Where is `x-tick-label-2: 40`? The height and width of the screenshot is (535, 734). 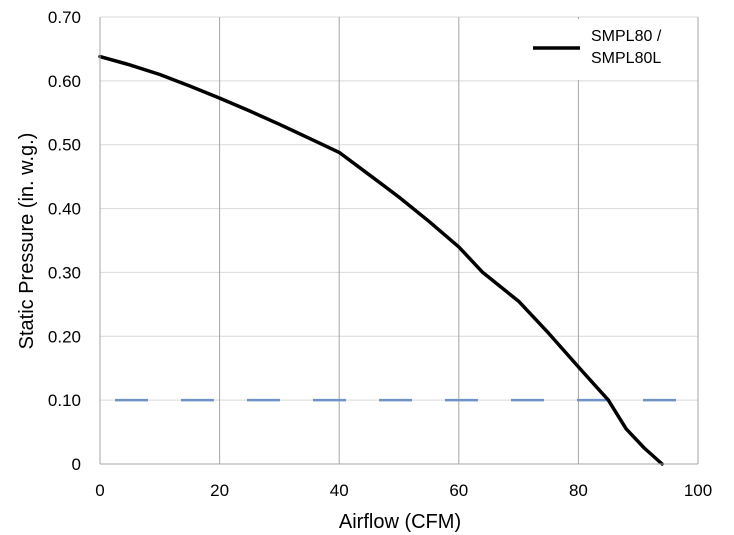 x-tick-label-2: 40 is located at coordinates (339, 490).